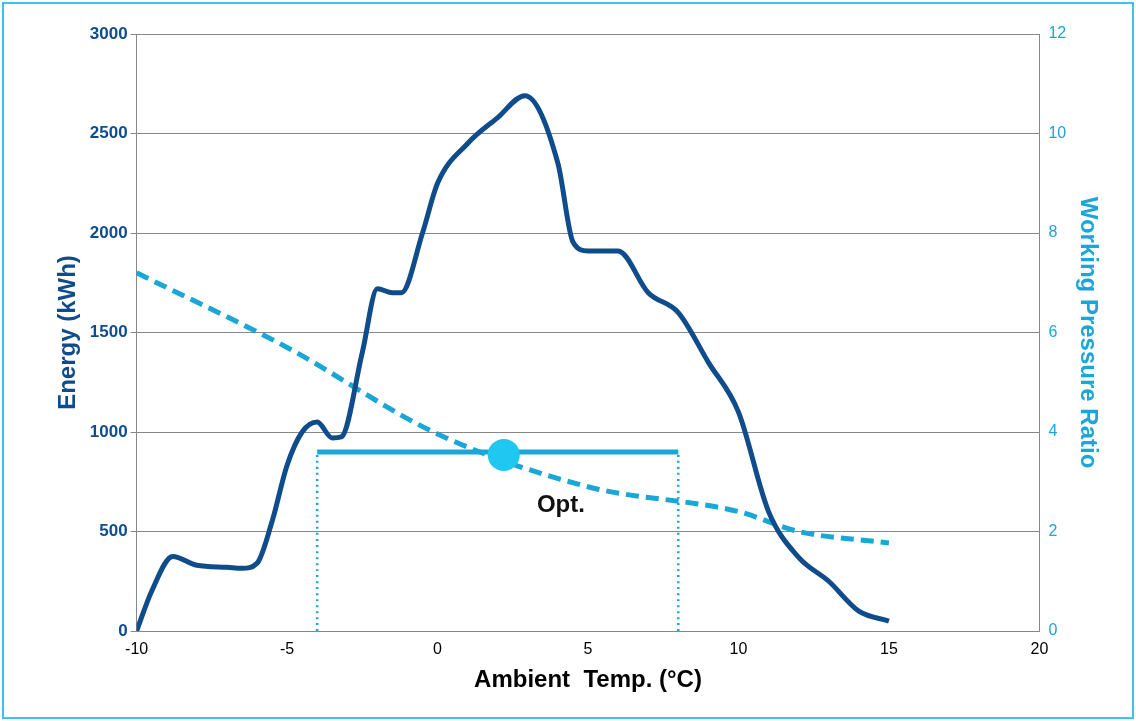 Image resolution: width=1136 pixels, height=721 pixels. I want to click on x-axis-title: Ambient Temp. (°C), so click(588, 679).